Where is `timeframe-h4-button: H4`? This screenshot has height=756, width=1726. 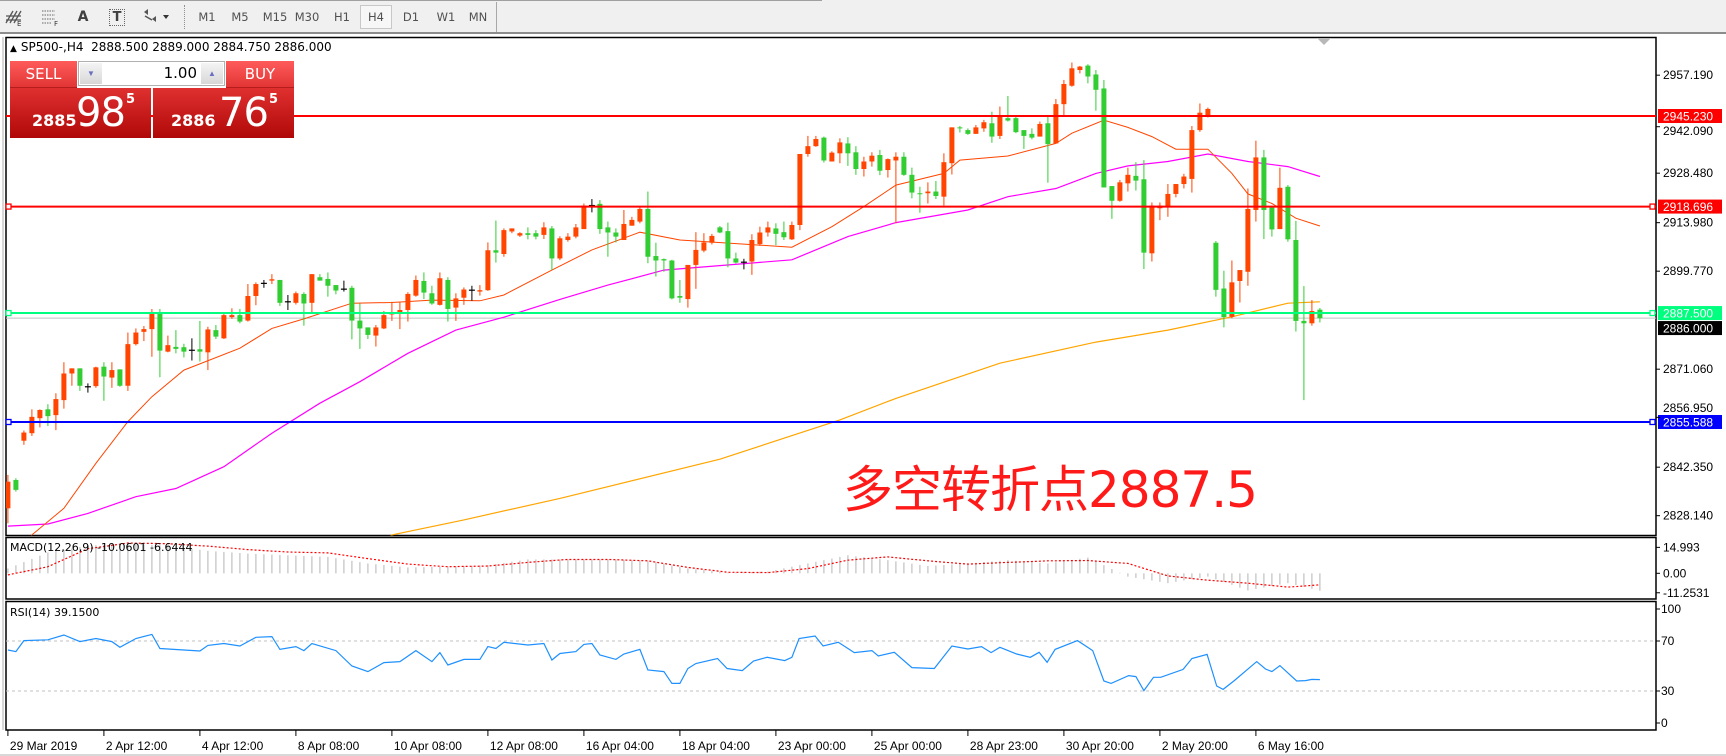 timeframe-h4-button: H4 is located at coordinates (376, 17).